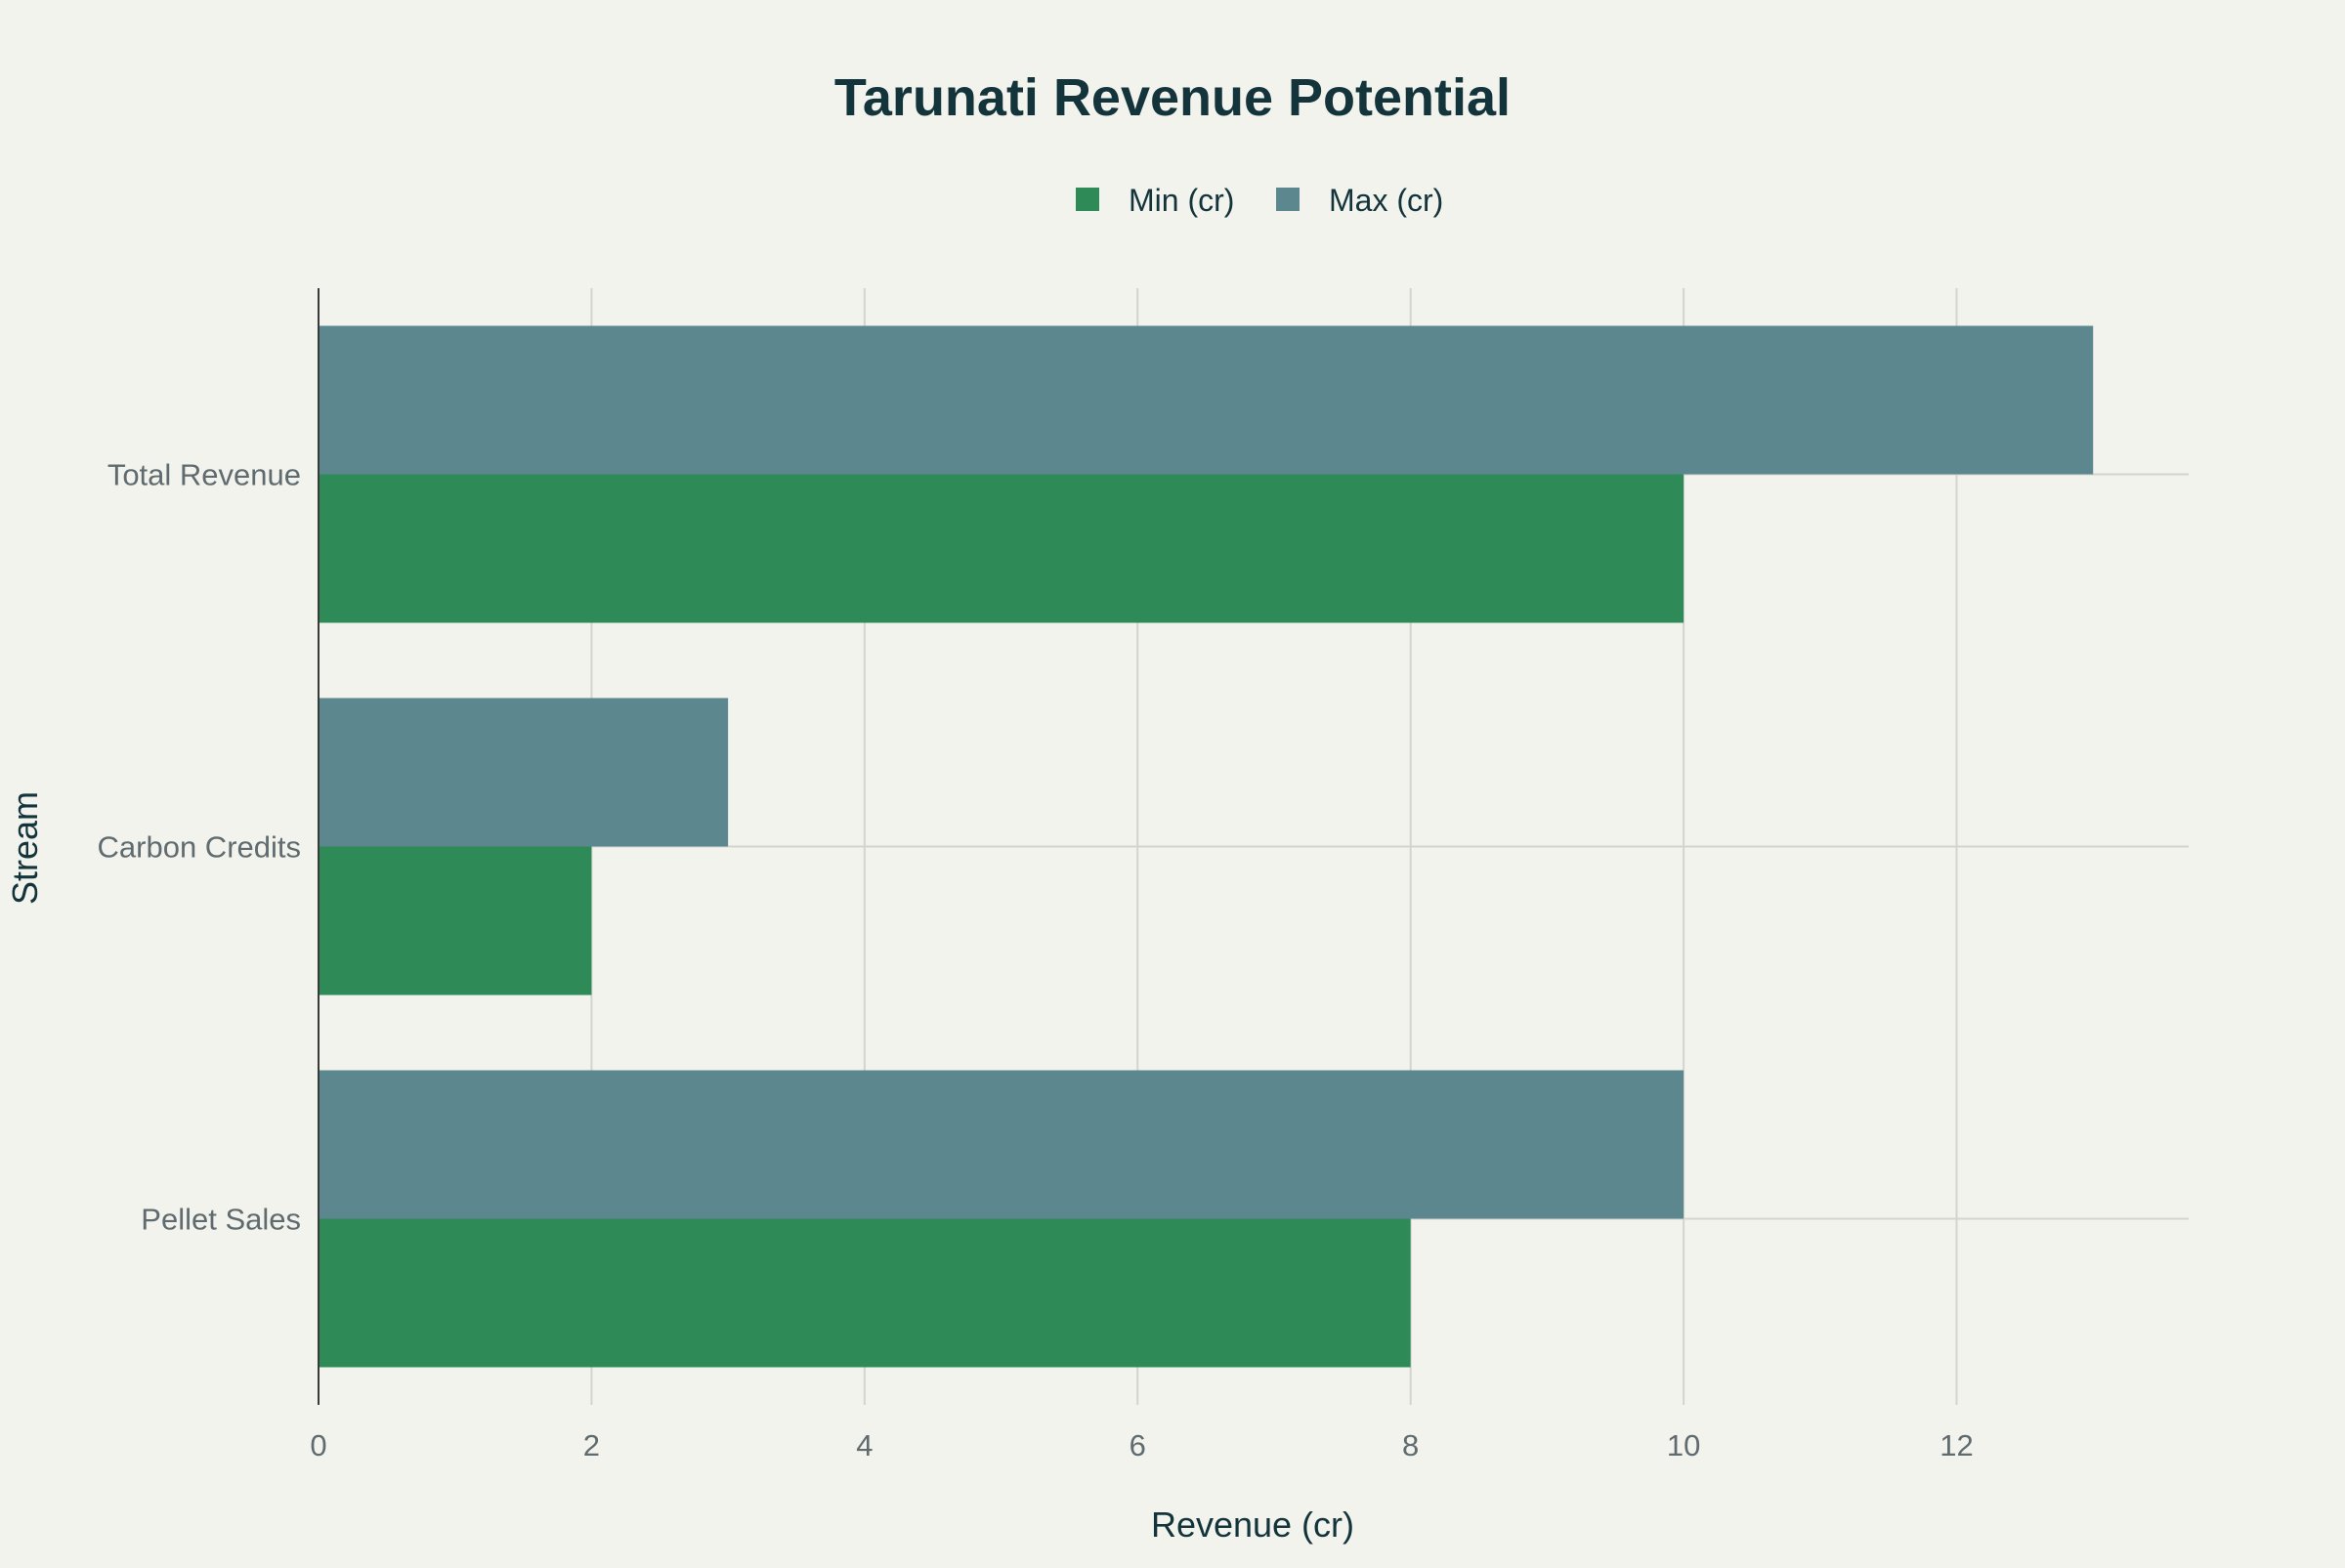 This screenshot has height=1568, width=2345. What do you see at coordinates (1386, 200) in the screenshot?
I see `legend-label: Max (cr)` at bounding box center [1386, 200].